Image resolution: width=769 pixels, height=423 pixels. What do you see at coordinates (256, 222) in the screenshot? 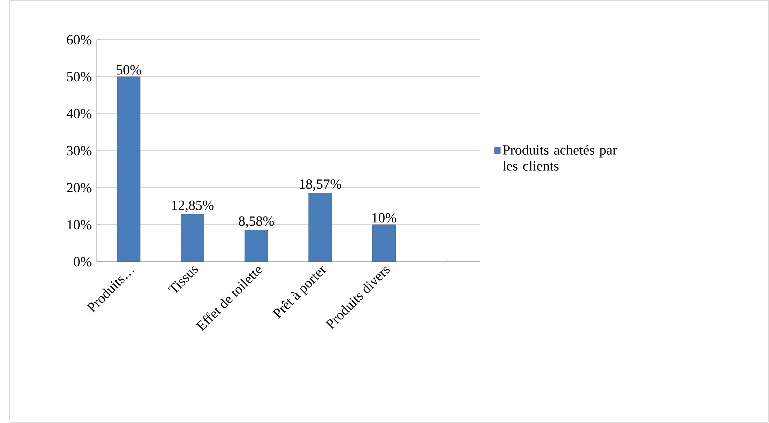
I see `data-label: 8,58%` at bounding box center [256, 222].